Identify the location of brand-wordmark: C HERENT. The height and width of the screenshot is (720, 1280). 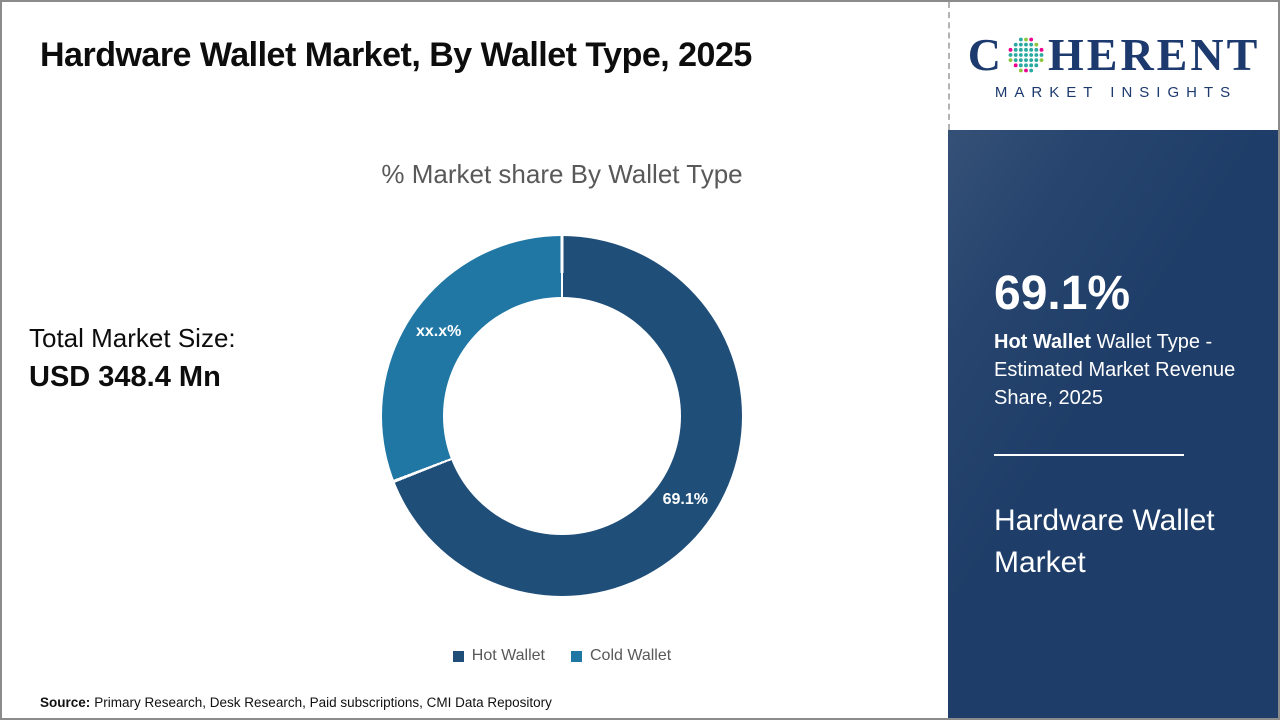
(1114, 54).